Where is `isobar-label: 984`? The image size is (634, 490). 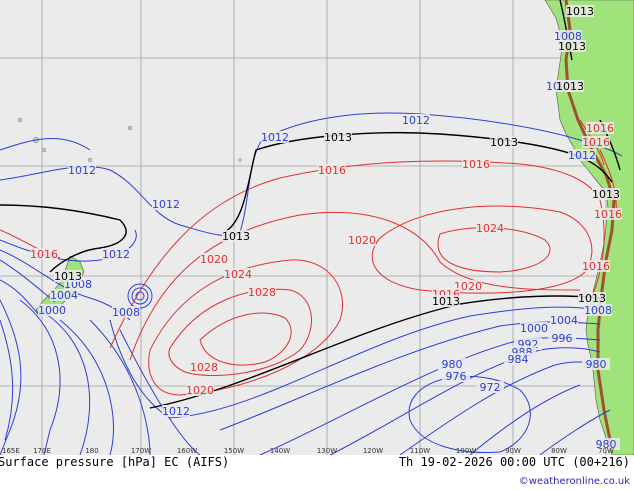
isobar-label: 984 is located at coordinates (518, 359).